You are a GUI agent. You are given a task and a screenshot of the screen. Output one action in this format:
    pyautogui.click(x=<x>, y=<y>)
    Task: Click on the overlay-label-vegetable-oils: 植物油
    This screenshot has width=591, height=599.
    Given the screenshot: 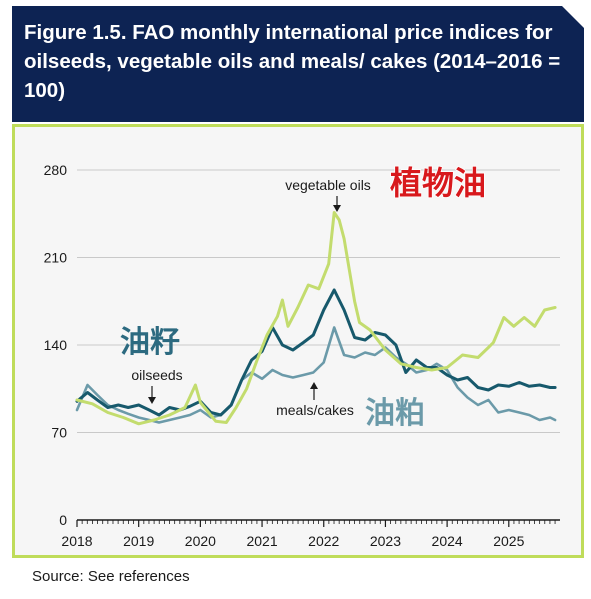 What is the action you would take?
    pyautogui.click(x=438, y=183)
    